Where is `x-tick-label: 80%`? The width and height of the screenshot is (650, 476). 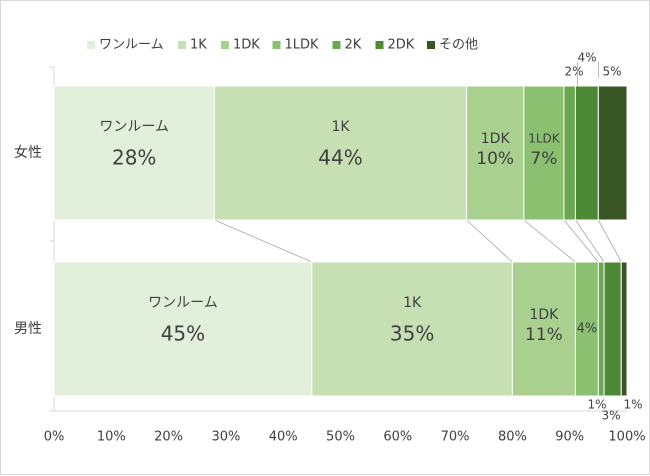
x-tick-label: 80% is located at coordinates (512, 437).